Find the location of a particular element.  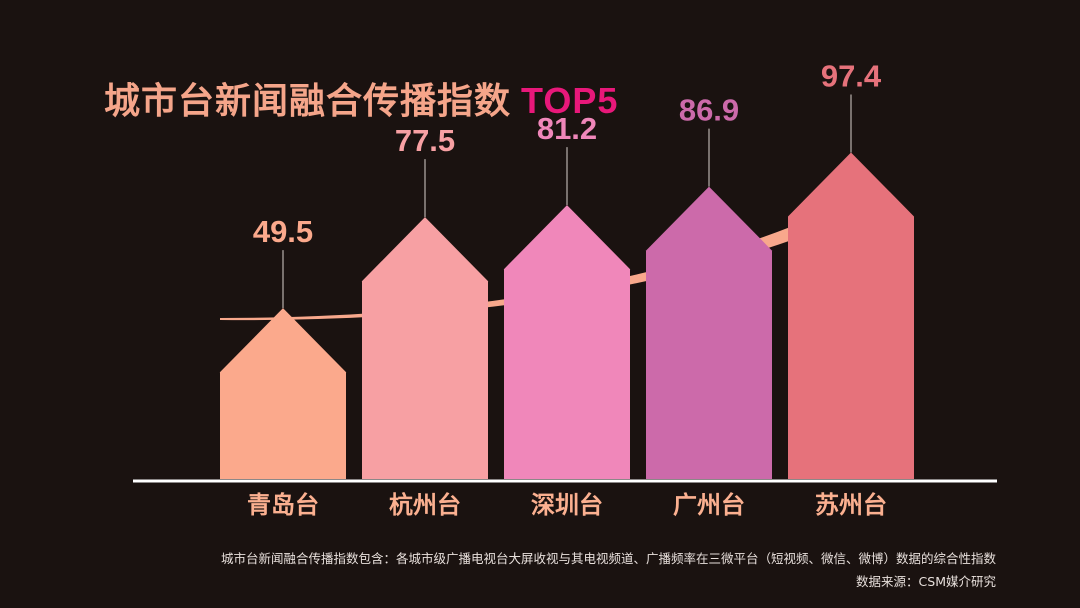

source-note: 数据来源：CSM媒介研究 is located at coordinates (926, 581).